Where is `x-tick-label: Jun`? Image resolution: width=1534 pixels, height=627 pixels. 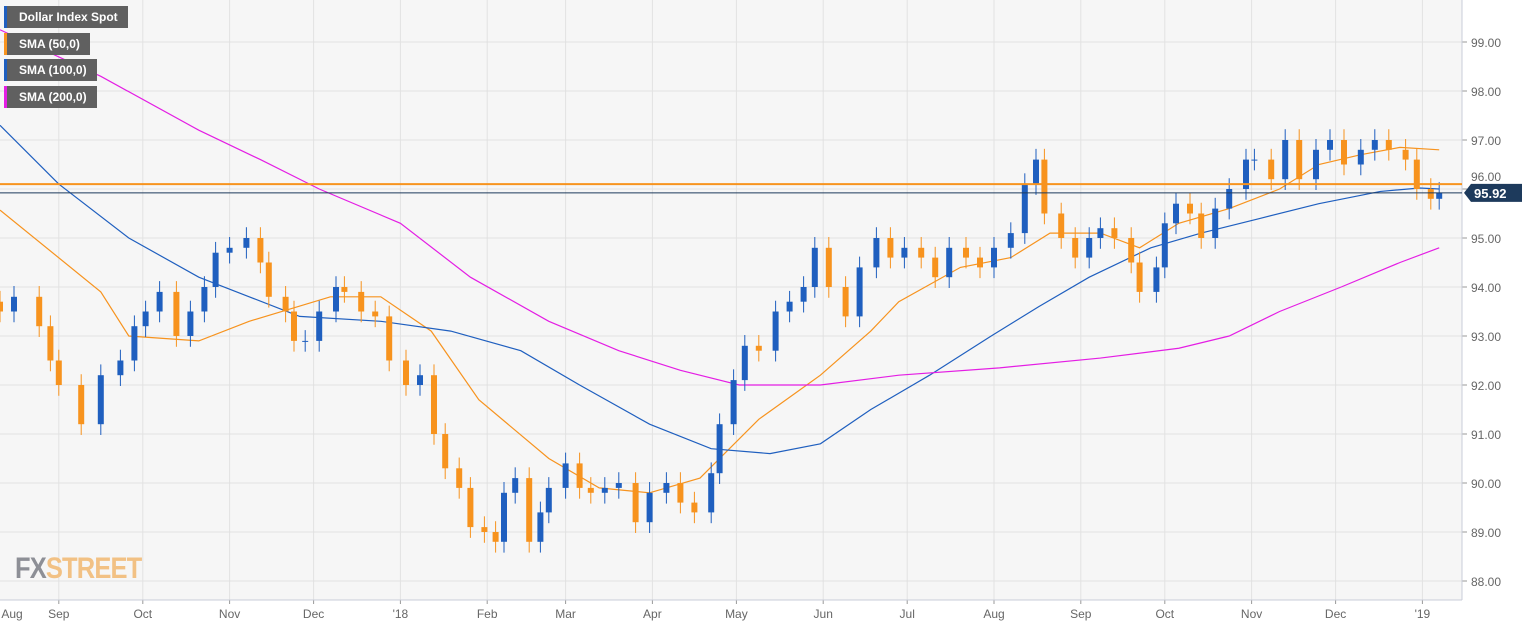
x-tick-label: Jun is located at coordinates (823, 614).